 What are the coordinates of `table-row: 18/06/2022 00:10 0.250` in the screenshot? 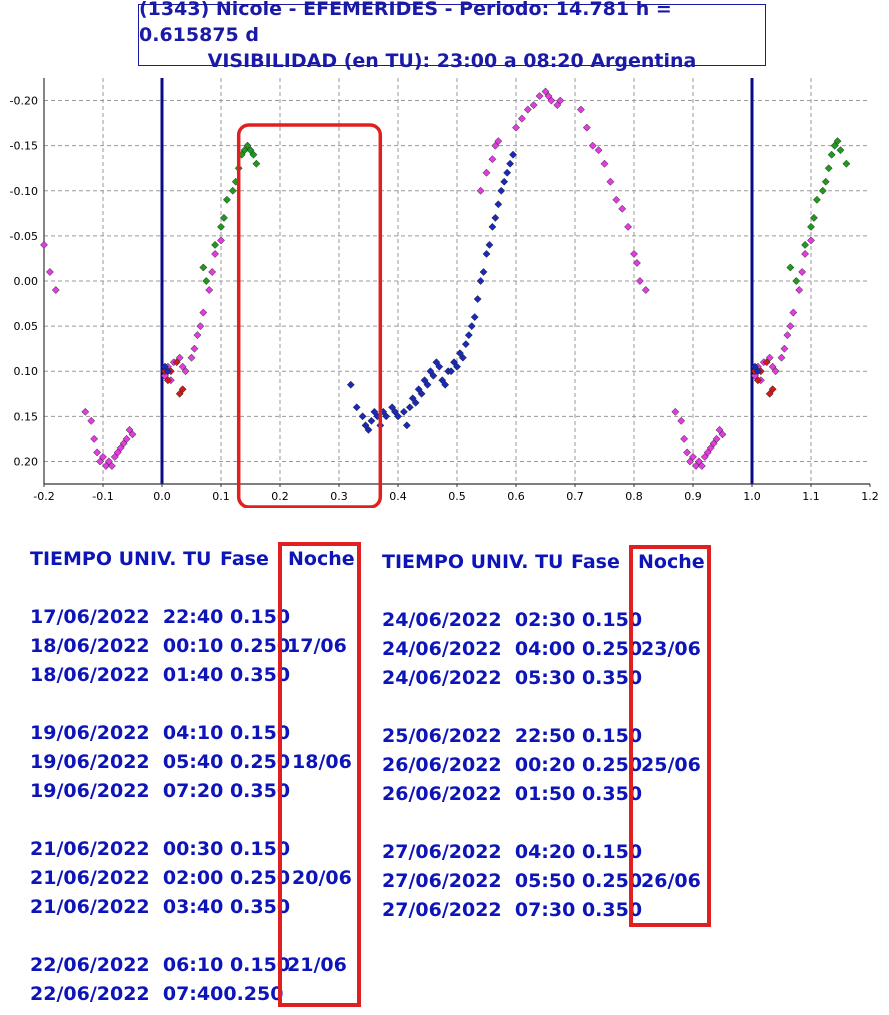 It's located at (160, 646).